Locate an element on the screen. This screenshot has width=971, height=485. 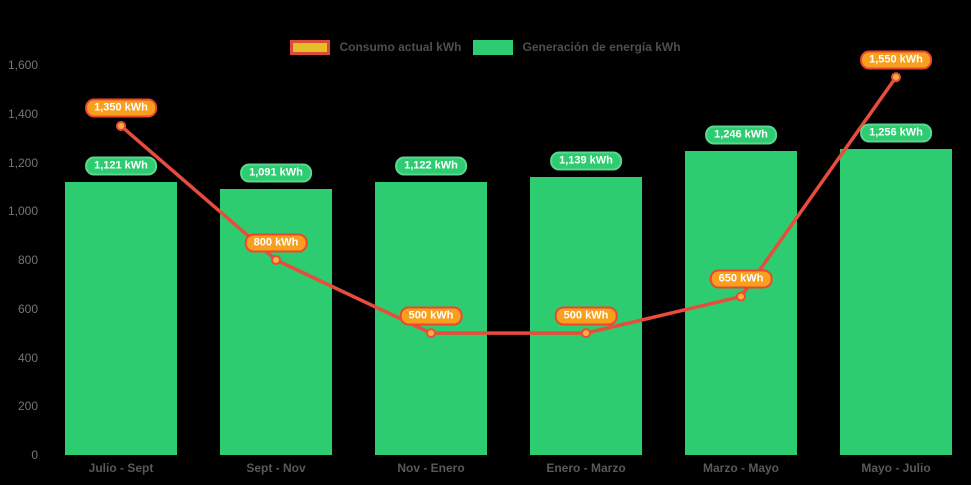
consumption-value-badge: 1,350 kWh is located at coordinates (121, 108).